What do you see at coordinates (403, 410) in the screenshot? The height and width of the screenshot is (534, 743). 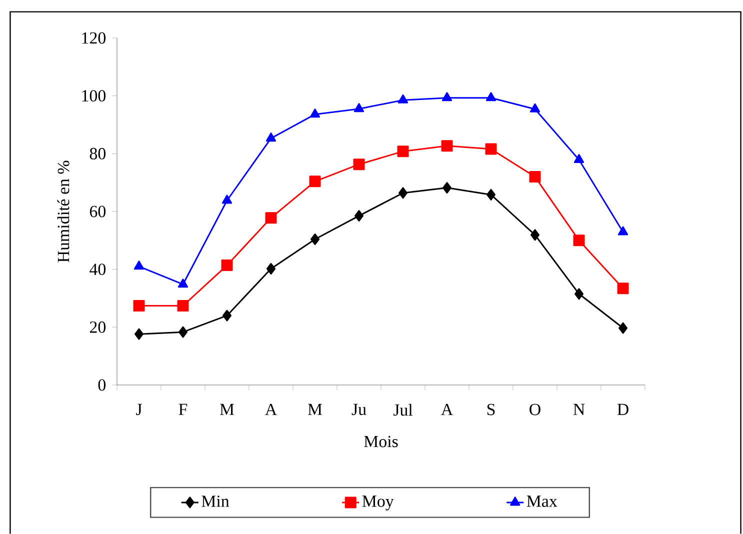 I see `x-tick-label: Jul` at bounding box center [403, 410].